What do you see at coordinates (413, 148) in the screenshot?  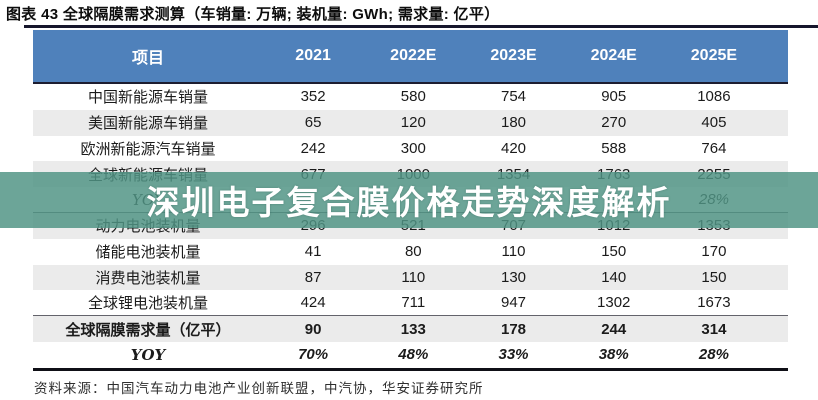 I see `cell-value: 300` at bounding box center [413, 148].